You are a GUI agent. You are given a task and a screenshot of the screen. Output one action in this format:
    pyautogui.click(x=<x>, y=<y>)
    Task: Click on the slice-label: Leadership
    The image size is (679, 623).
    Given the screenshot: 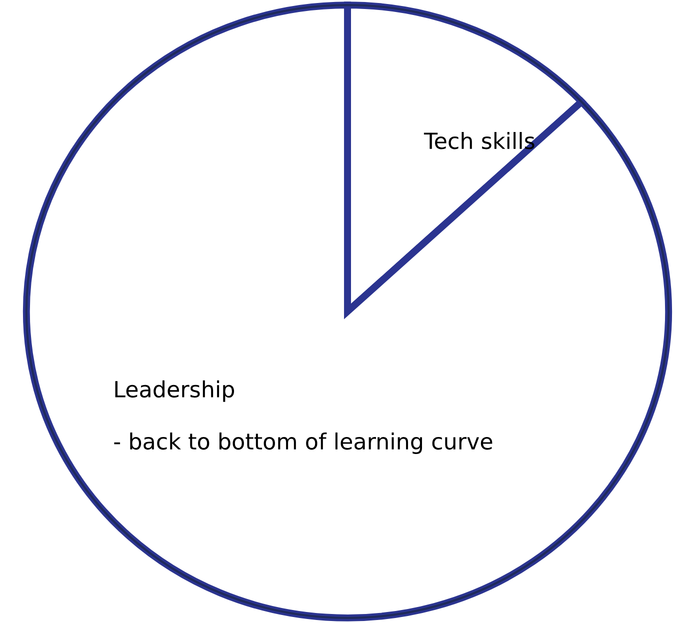 What is the action you would take?
    pyautogui.click(x=174, y=391)
    